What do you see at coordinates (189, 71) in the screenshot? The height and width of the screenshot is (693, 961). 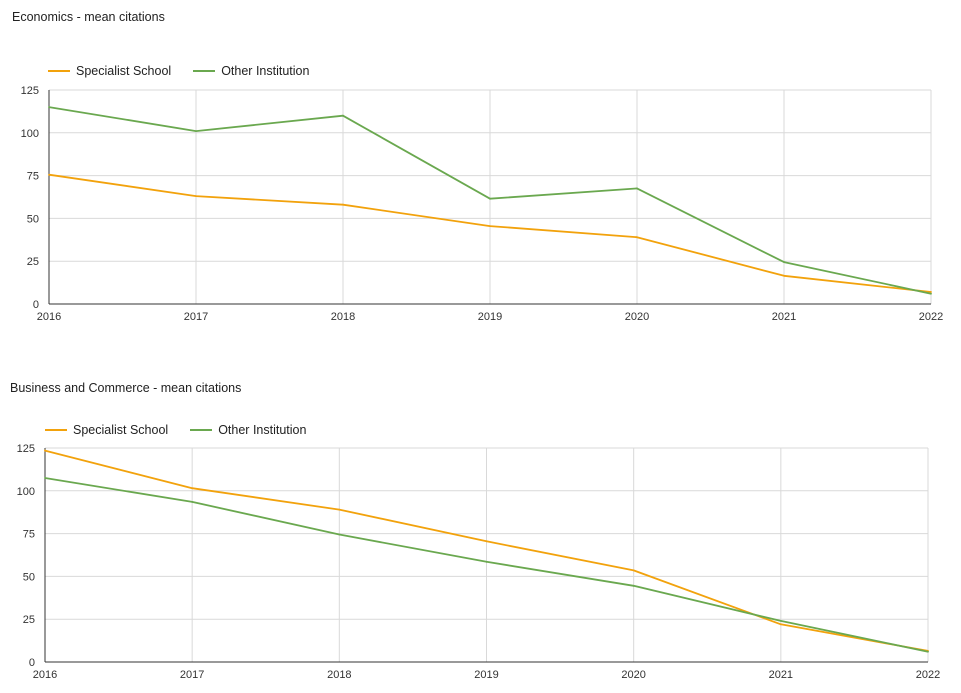 I see `chart-1-legend: Specialist School Other Institution` at bounding box center [189, 71].